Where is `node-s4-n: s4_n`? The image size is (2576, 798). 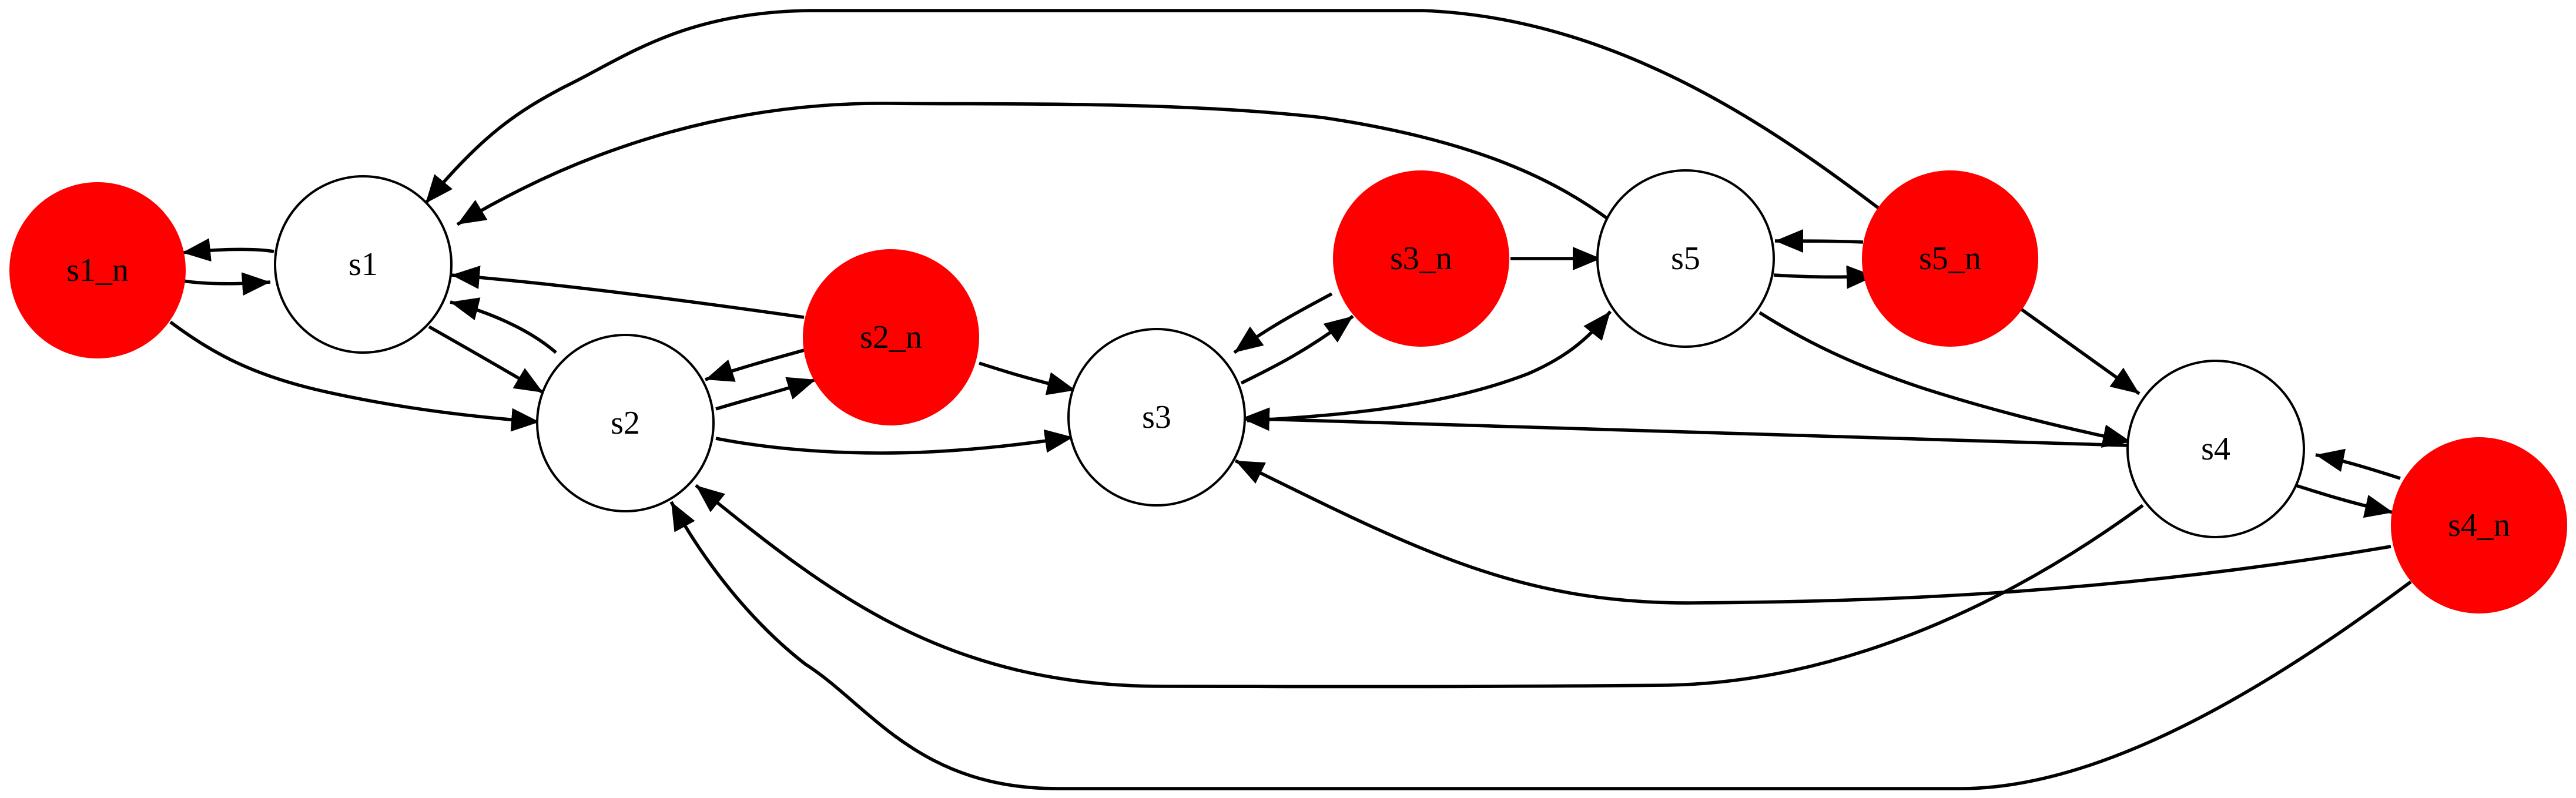 node-s4-n: s4_n is located at coordinates (2479, 525).